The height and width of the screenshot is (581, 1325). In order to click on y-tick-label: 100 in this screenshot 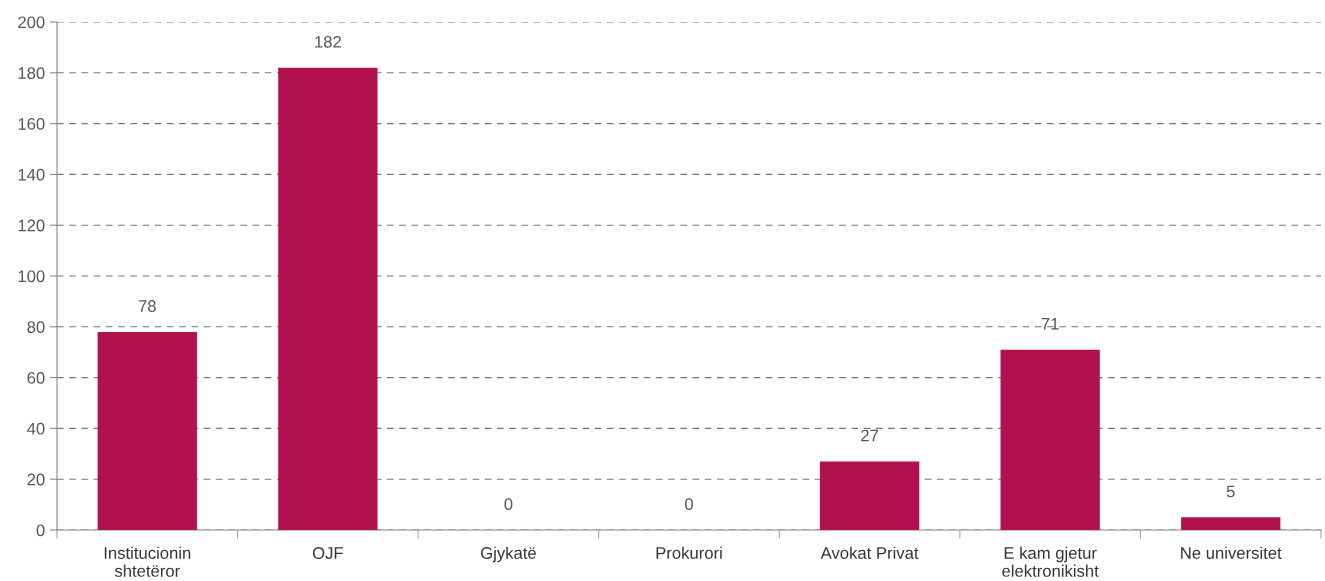, I will do `click(31, 276)`.